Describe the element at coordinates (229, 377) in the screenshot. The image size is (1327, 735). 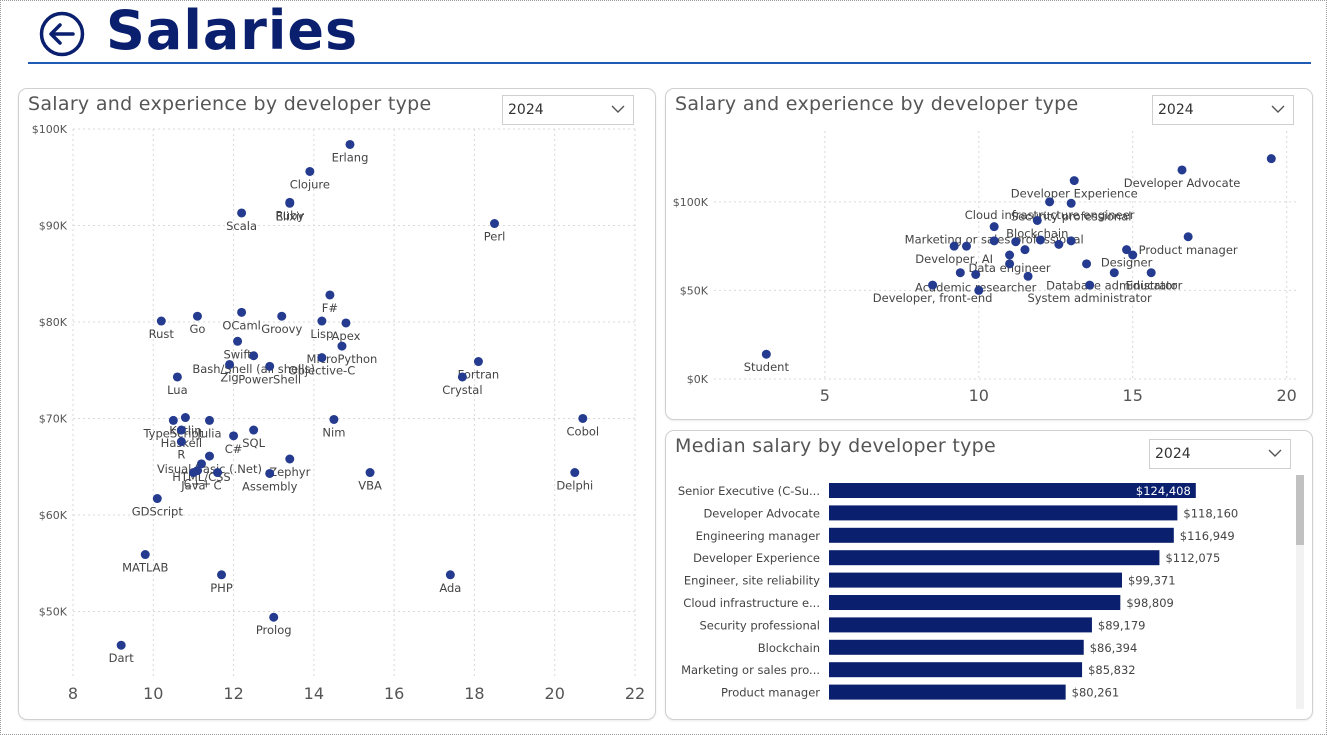
I see `data-point-label: Zig` at that location.